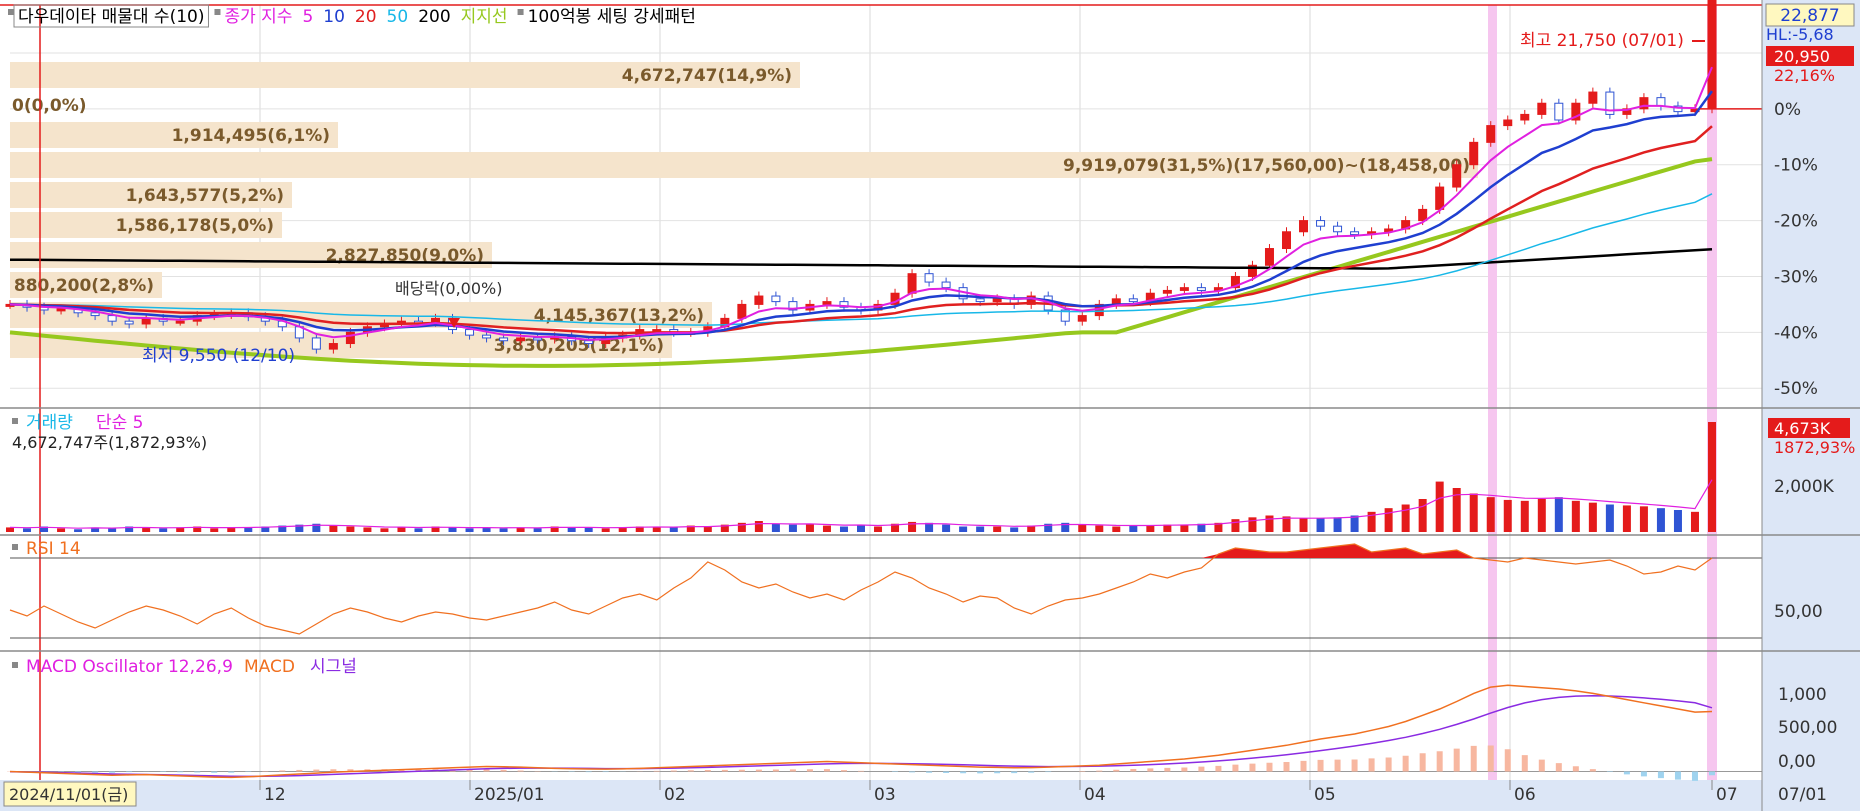 Image resolution: width=1860 pixels, height=811 pixels. Describe the element at coordinates (111, 17) in the screenshot. I see `header-item: 다우데이타 매물대 수(10)` at that location.